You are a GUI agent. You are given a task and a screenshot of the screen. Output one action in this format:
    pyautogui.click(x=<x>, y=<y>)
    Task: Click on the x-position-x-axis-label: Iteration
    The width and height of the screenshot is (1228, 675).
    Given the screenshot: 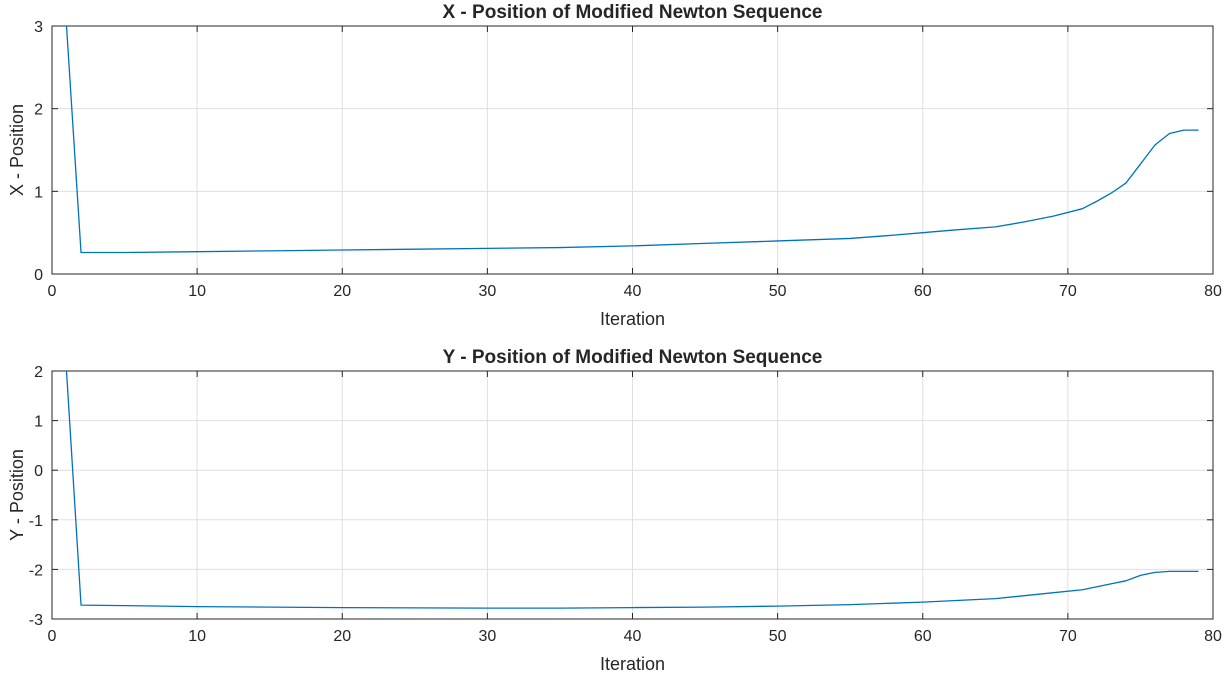 What is the action you would take?
    pyautogui.click(x=632, y=319)
    